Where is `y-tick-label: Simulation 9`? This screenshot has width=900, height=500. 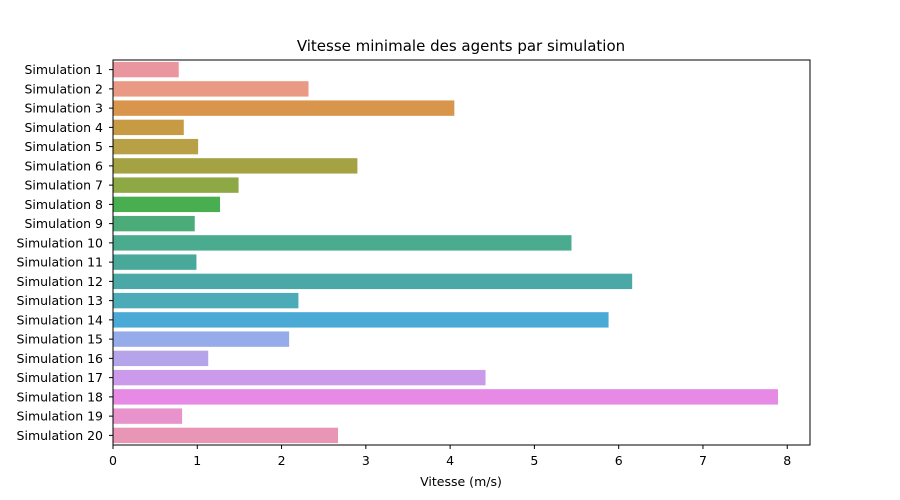 y-tick-label: Simulation 9 is located at coordinates (63, 223).